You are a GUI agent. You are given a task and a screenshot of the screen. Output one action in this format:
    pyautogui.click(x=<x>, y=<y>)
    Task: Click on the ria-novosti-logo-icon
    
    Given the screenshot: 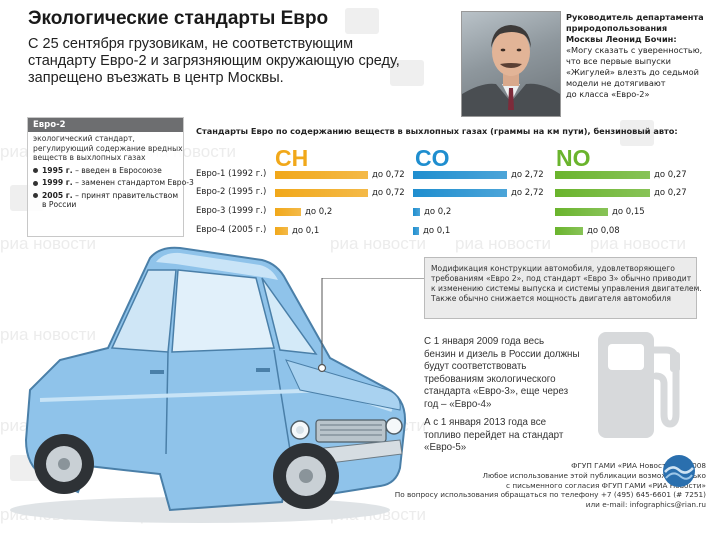 What is the action you would take?
    pyautogui.click(x=679, y=471)
    